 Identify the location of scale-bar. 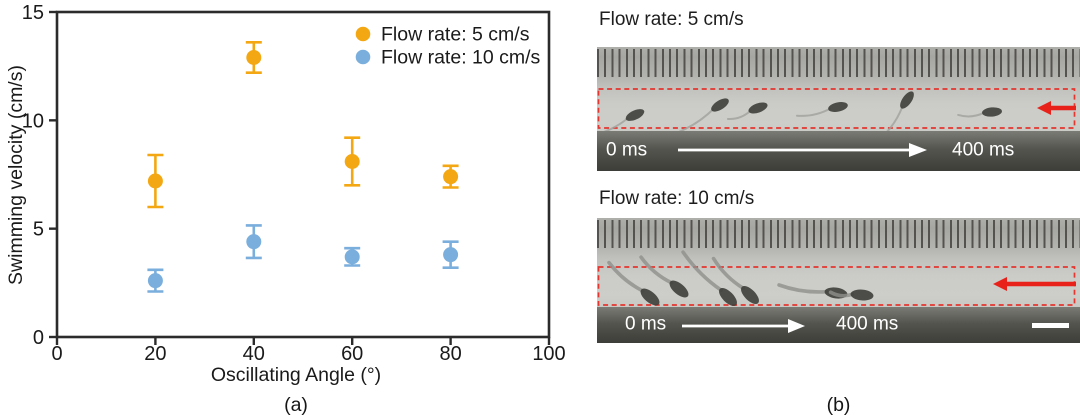
(1050, 325).